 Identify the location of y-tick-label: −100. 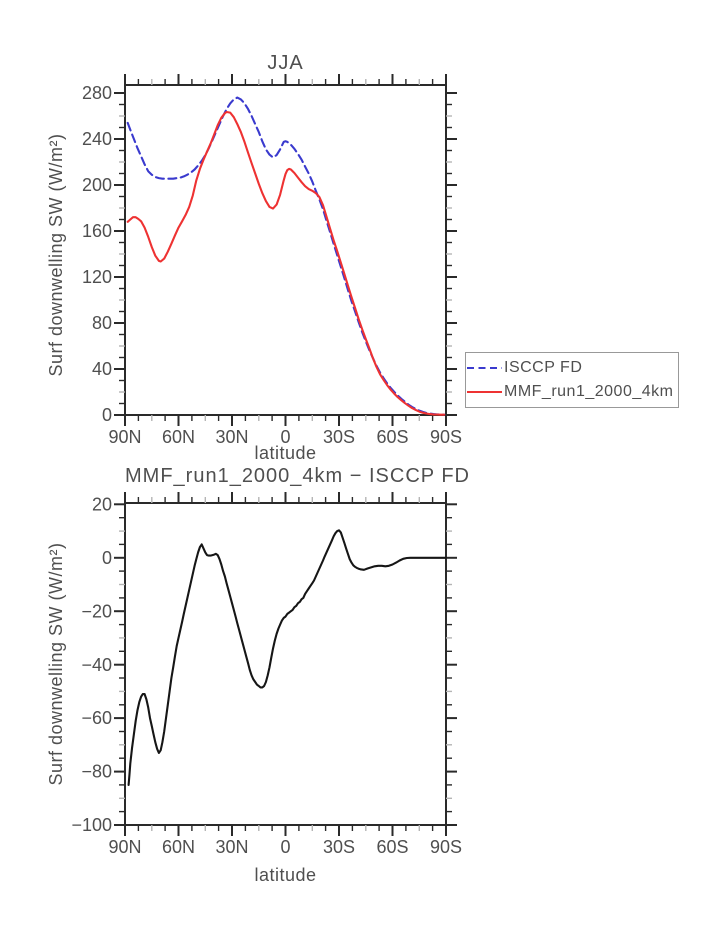
(91, 825).